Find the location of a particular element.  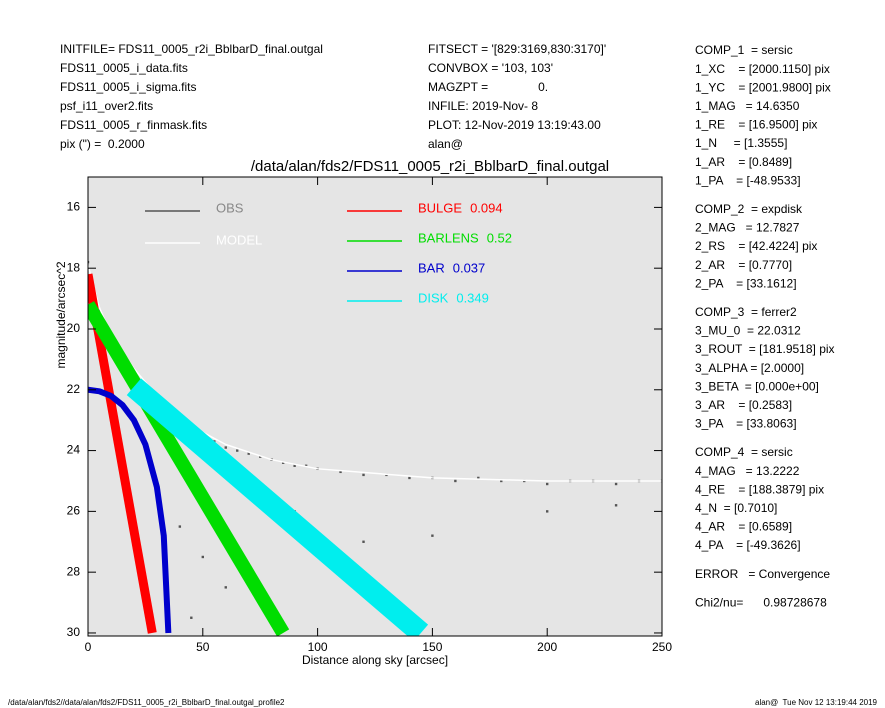

parameter-line: 2_PA = [33.1612] is located at coordinates (746, 283).